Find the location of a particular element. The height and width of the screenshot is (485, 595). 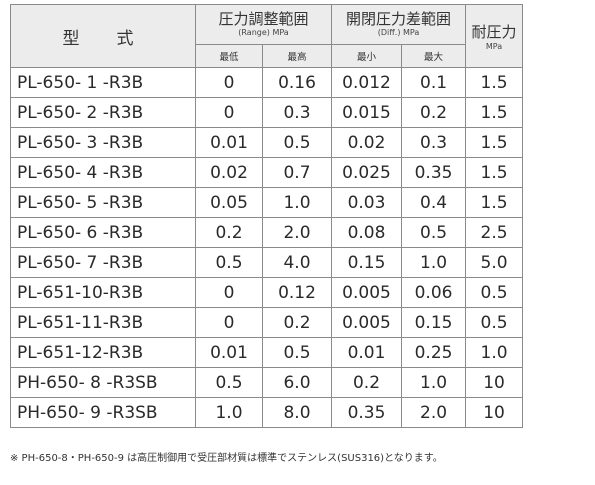

cell-diff-min: 0.35 is located at coordinates (367, 412).